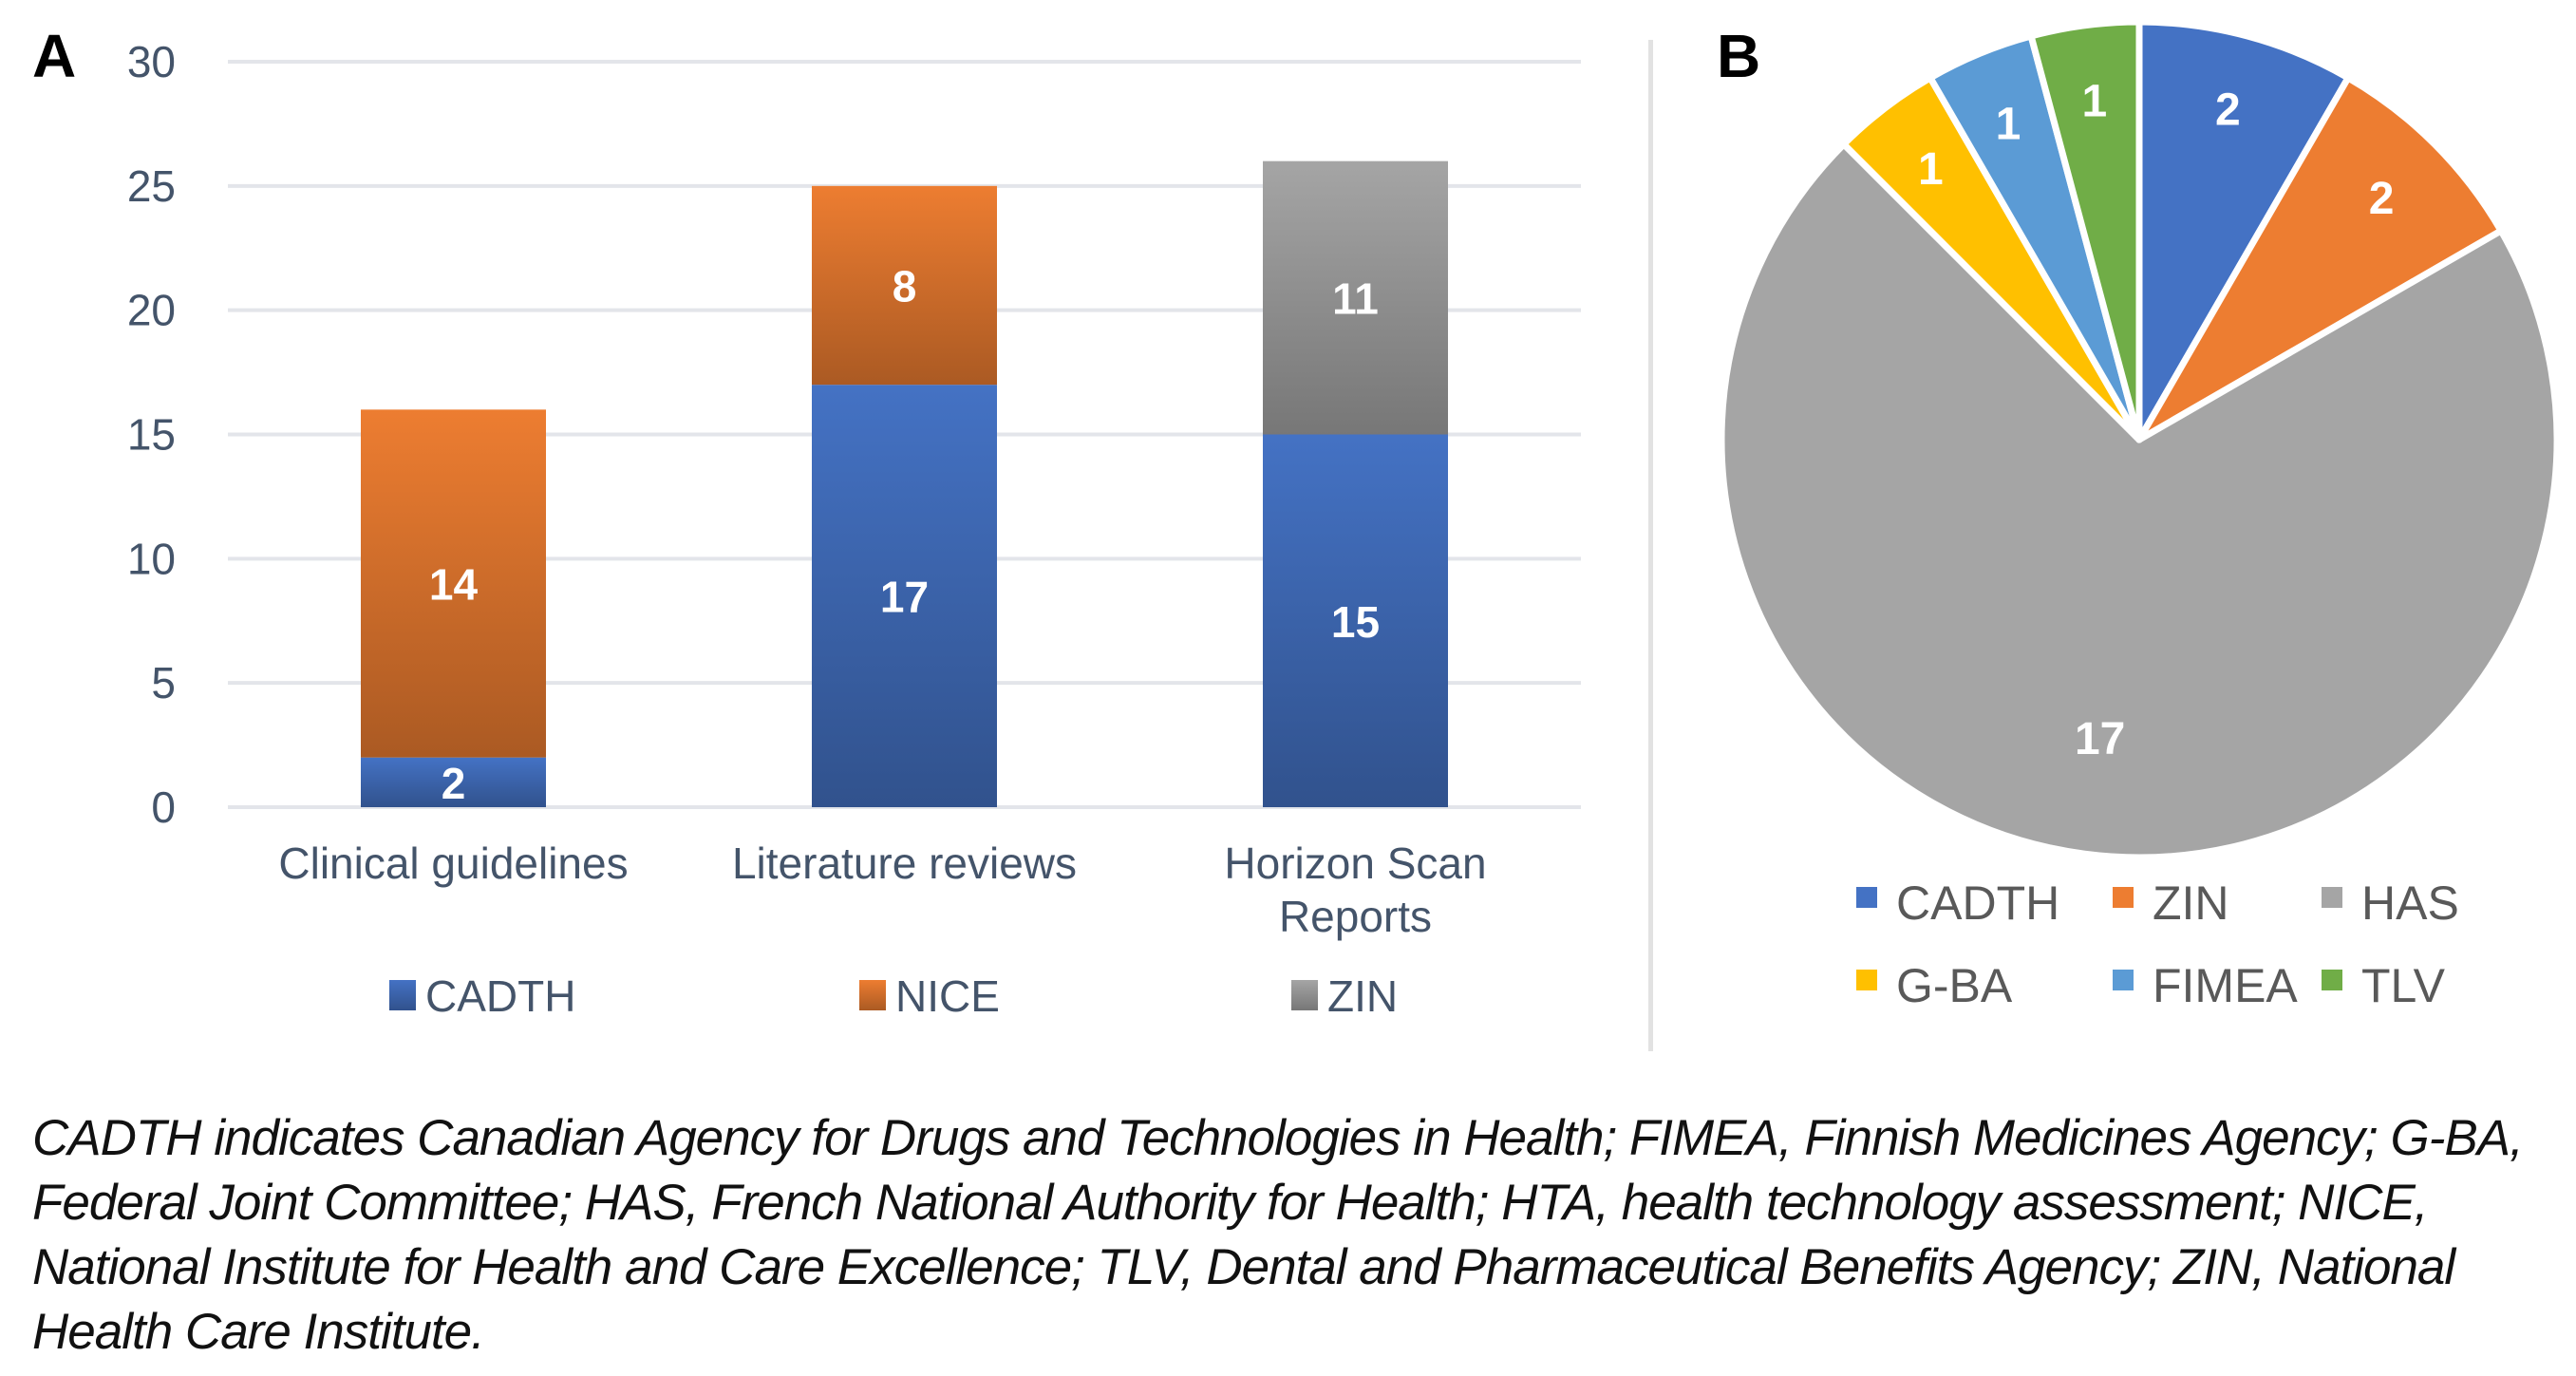 This screenshot has height=1376, width=2576. What do you see at coordinates (947, 996) in the screenshot?
I see `legend-label-nice: NICE` at bounding box center [947, 996].